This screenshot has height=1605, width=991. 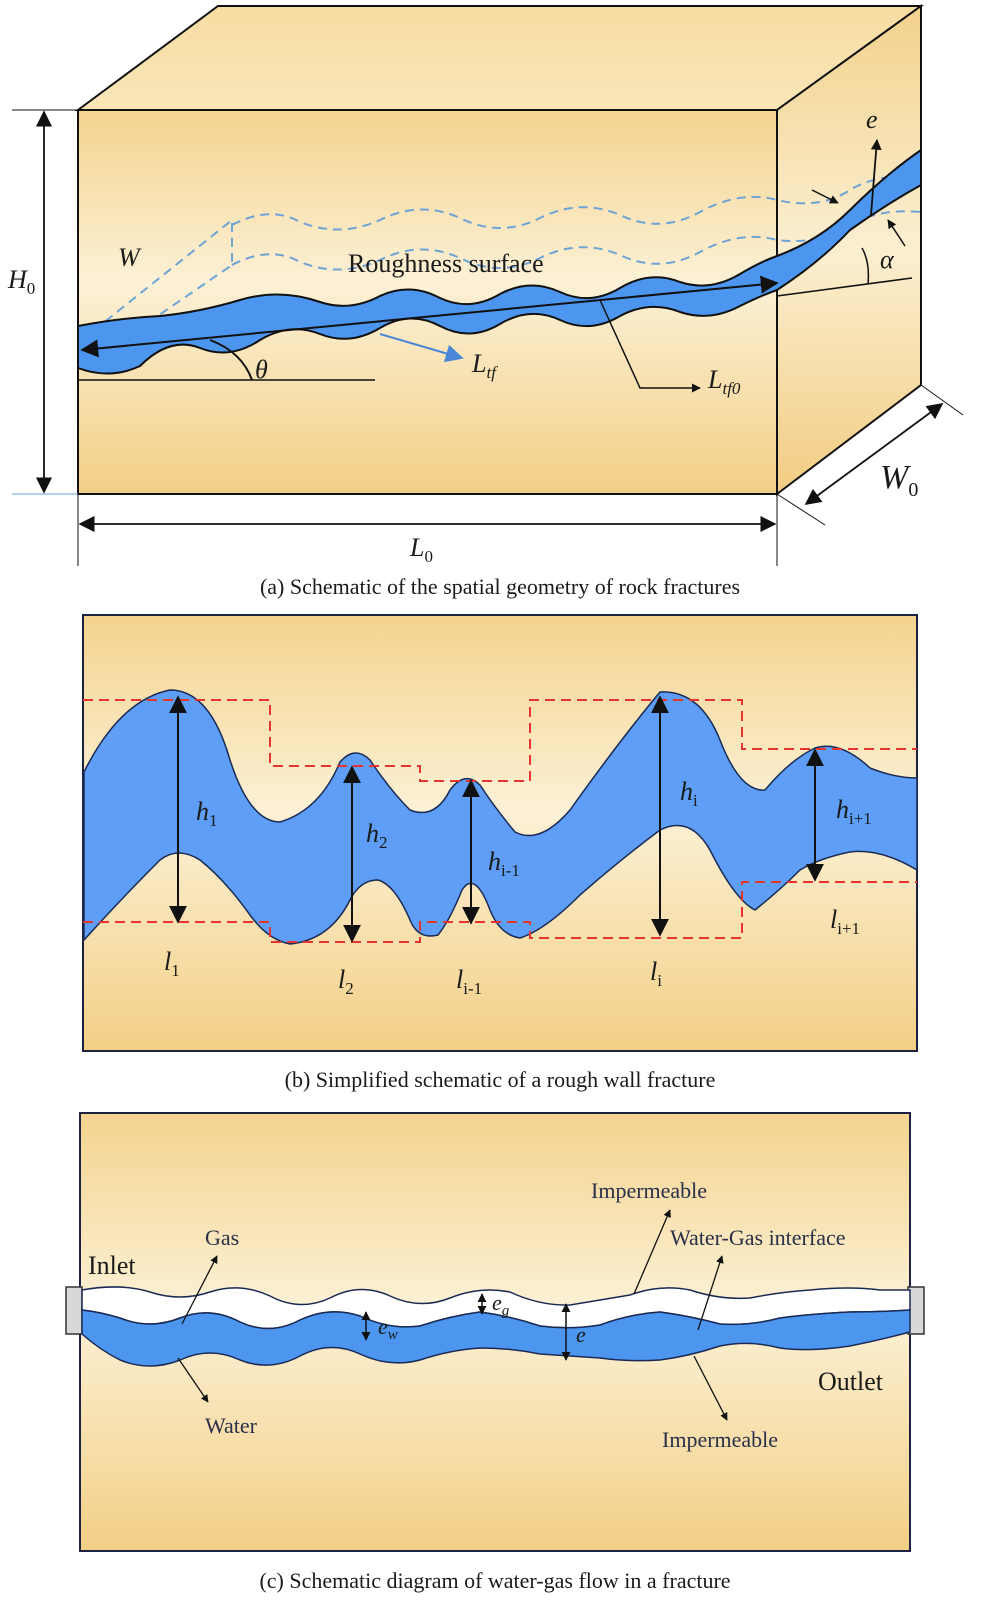 What do you see at coordinates (429, 316) in the screenshot?
I see `line-Ltf0` at bounding box center [429, 316].